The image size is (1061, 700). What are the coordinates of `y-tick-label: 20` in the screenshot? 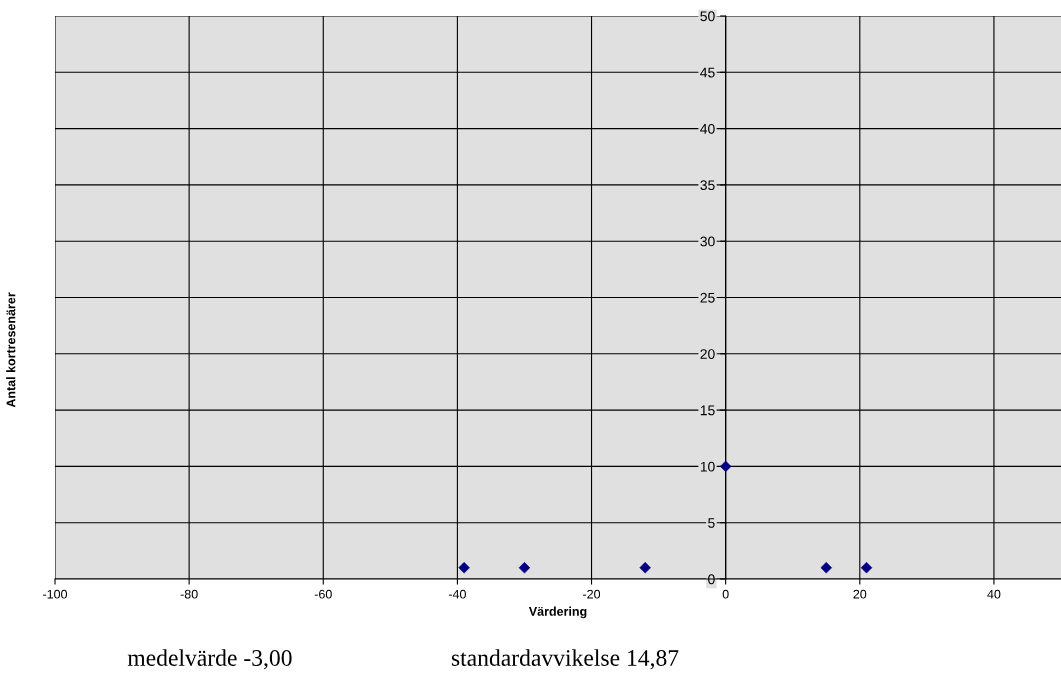 It's located at (707, 354).